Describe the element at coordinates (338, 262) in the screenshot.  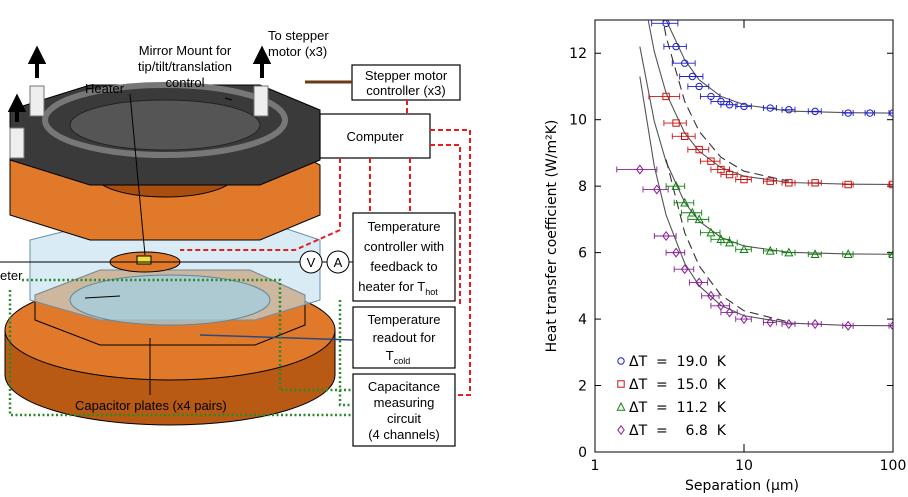
I see `ammeter-label: A` at that location.